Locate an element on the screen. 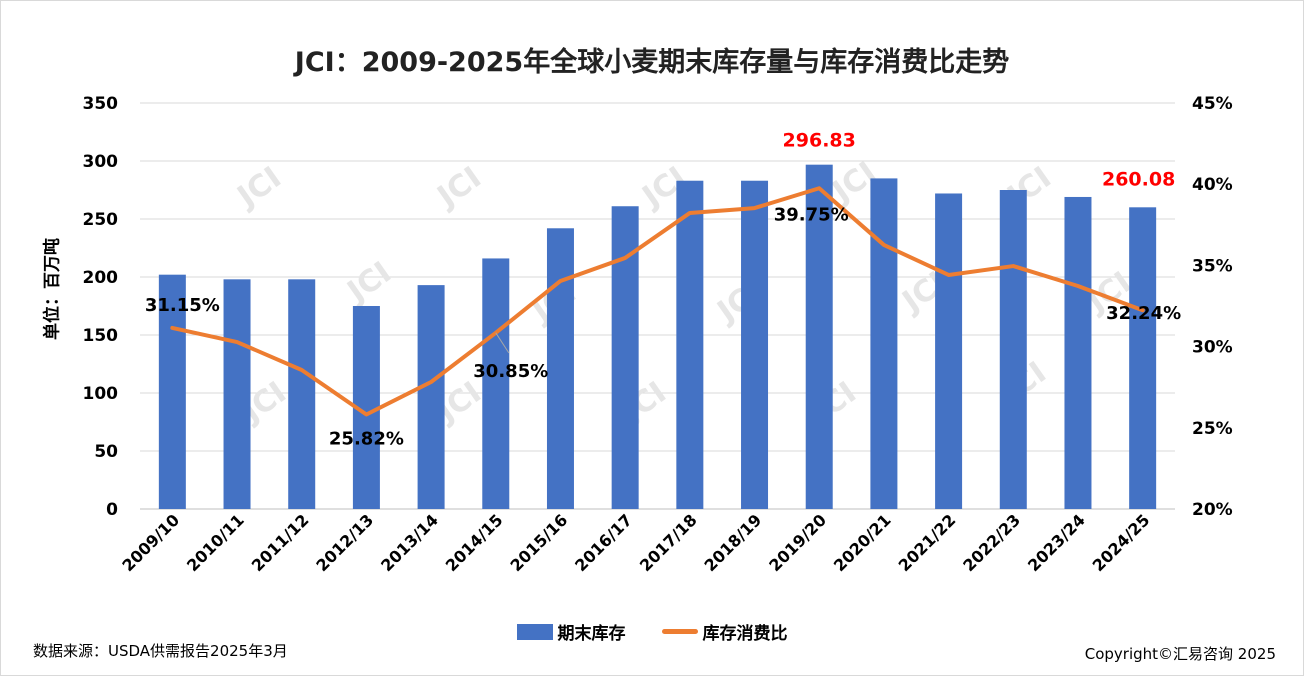 The image size is (1304, 676). line-point-2015/16 is located at coordinates (560, 281).